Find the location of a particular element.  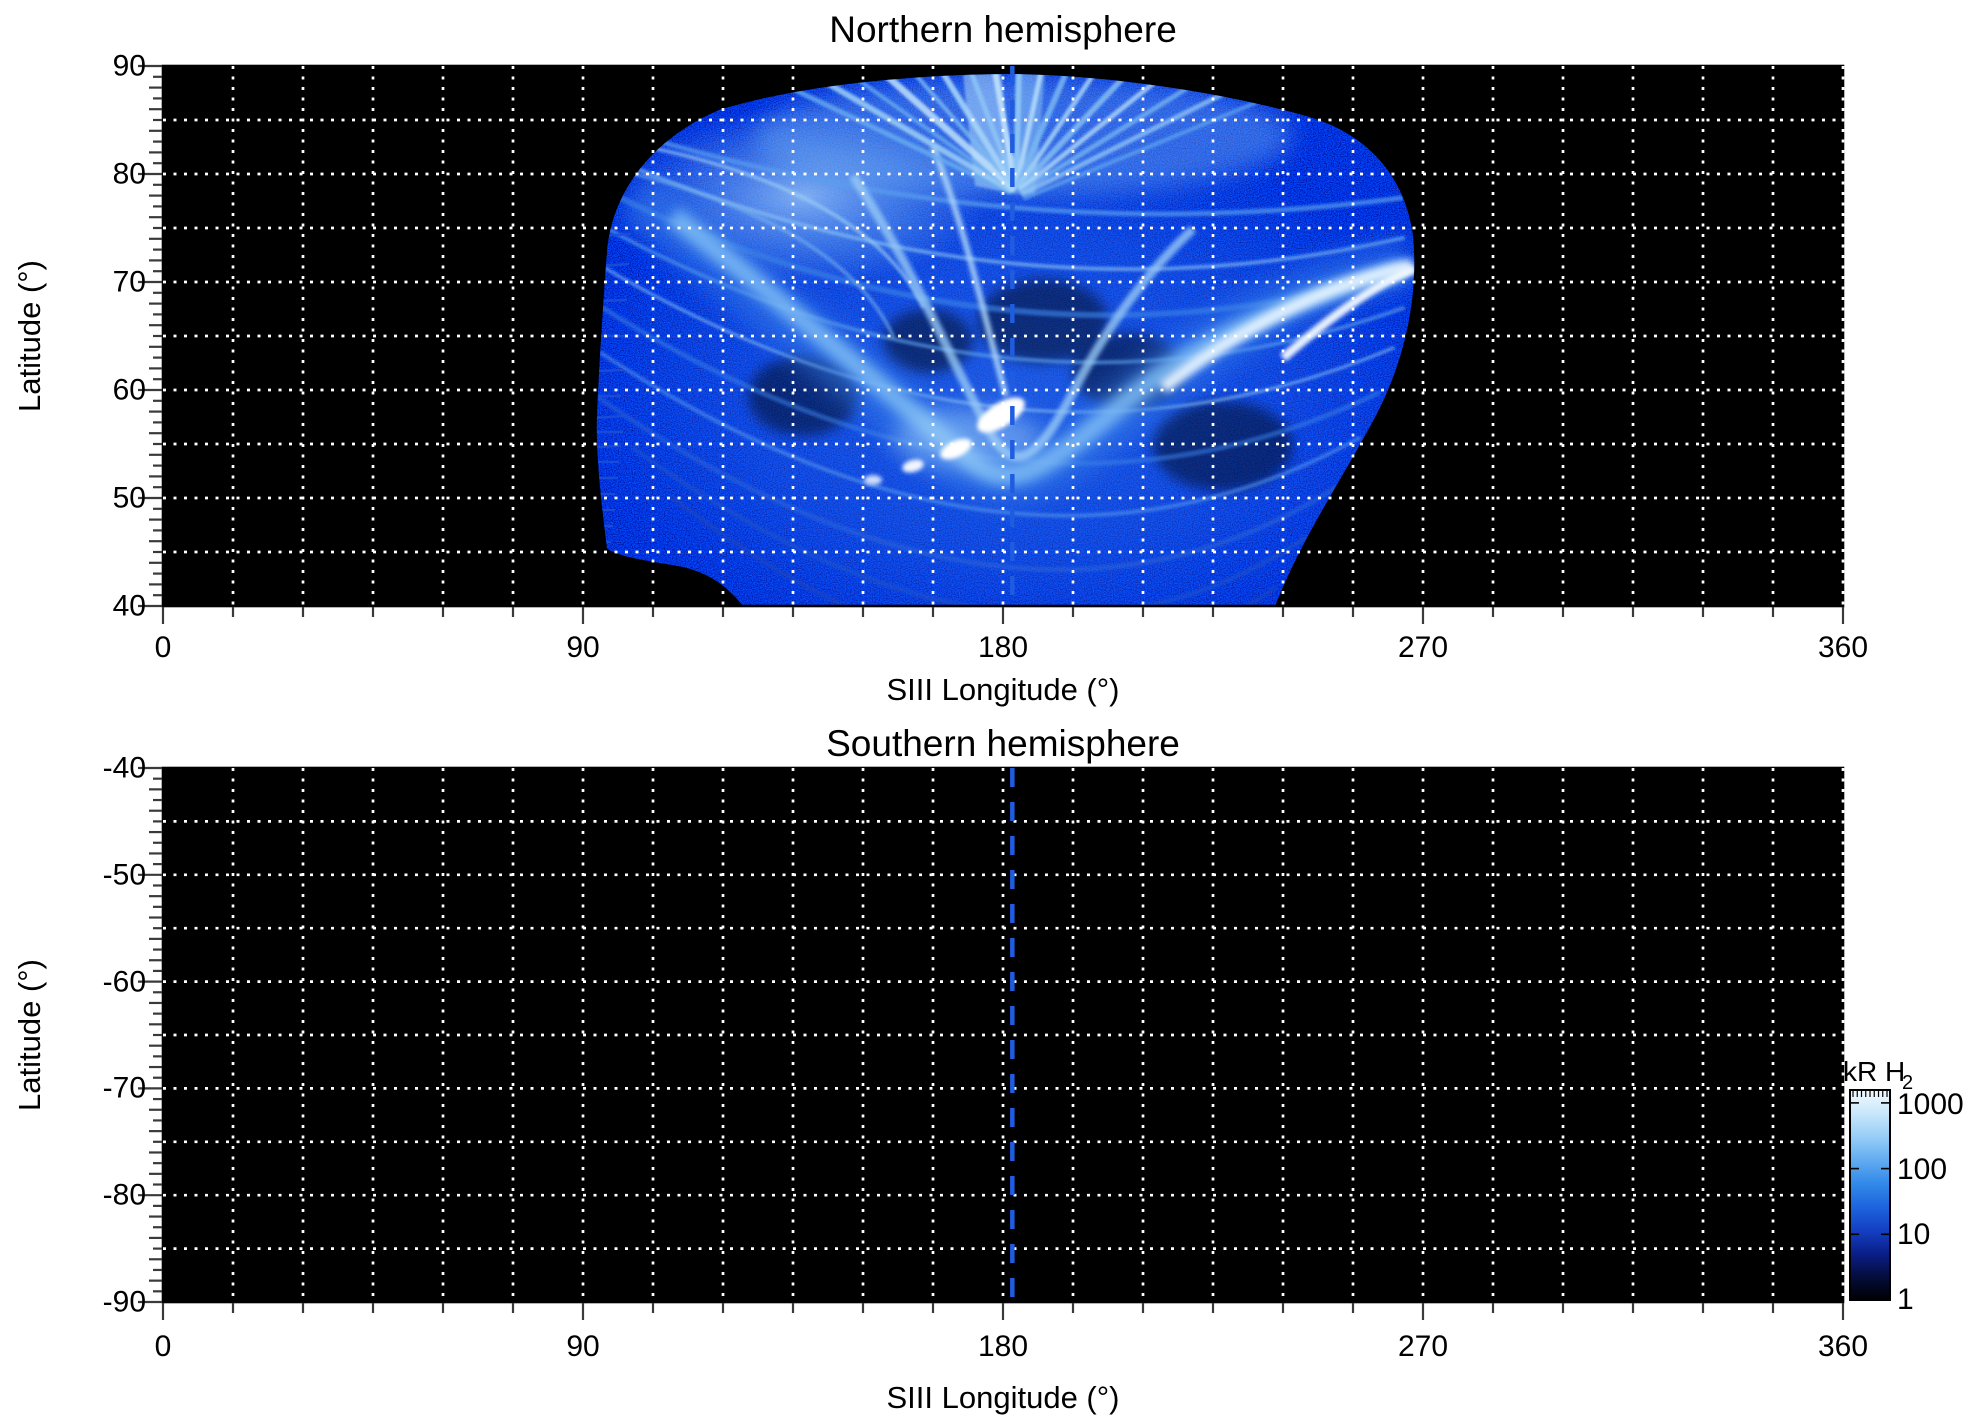

north-ytick-40: 40 is located at coordinates (129, 606).